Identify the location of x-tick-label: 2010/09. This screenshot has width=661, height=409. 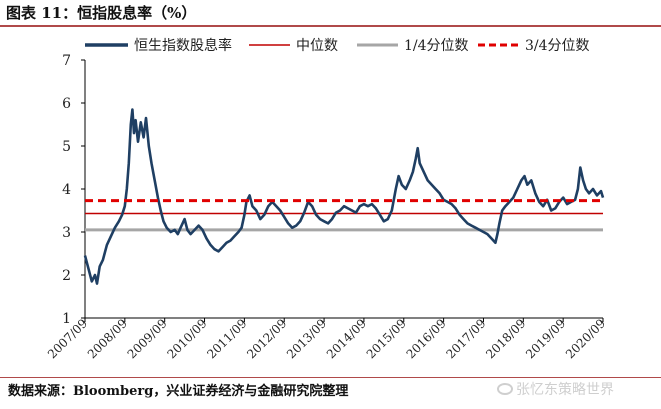
(187, 338).